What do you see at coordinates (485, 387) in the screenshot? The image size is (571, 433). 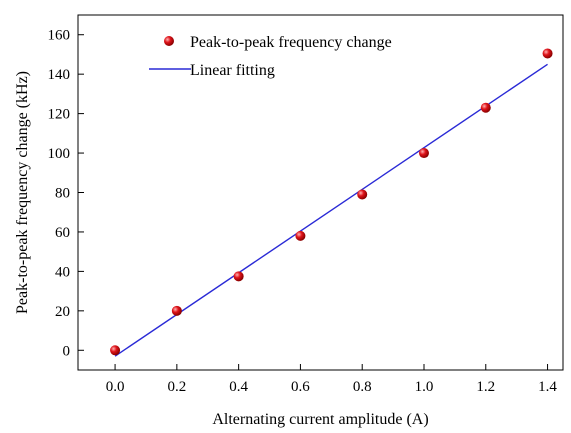 I see `x-tick-label: 1.2` at bounding box center [485, 387].